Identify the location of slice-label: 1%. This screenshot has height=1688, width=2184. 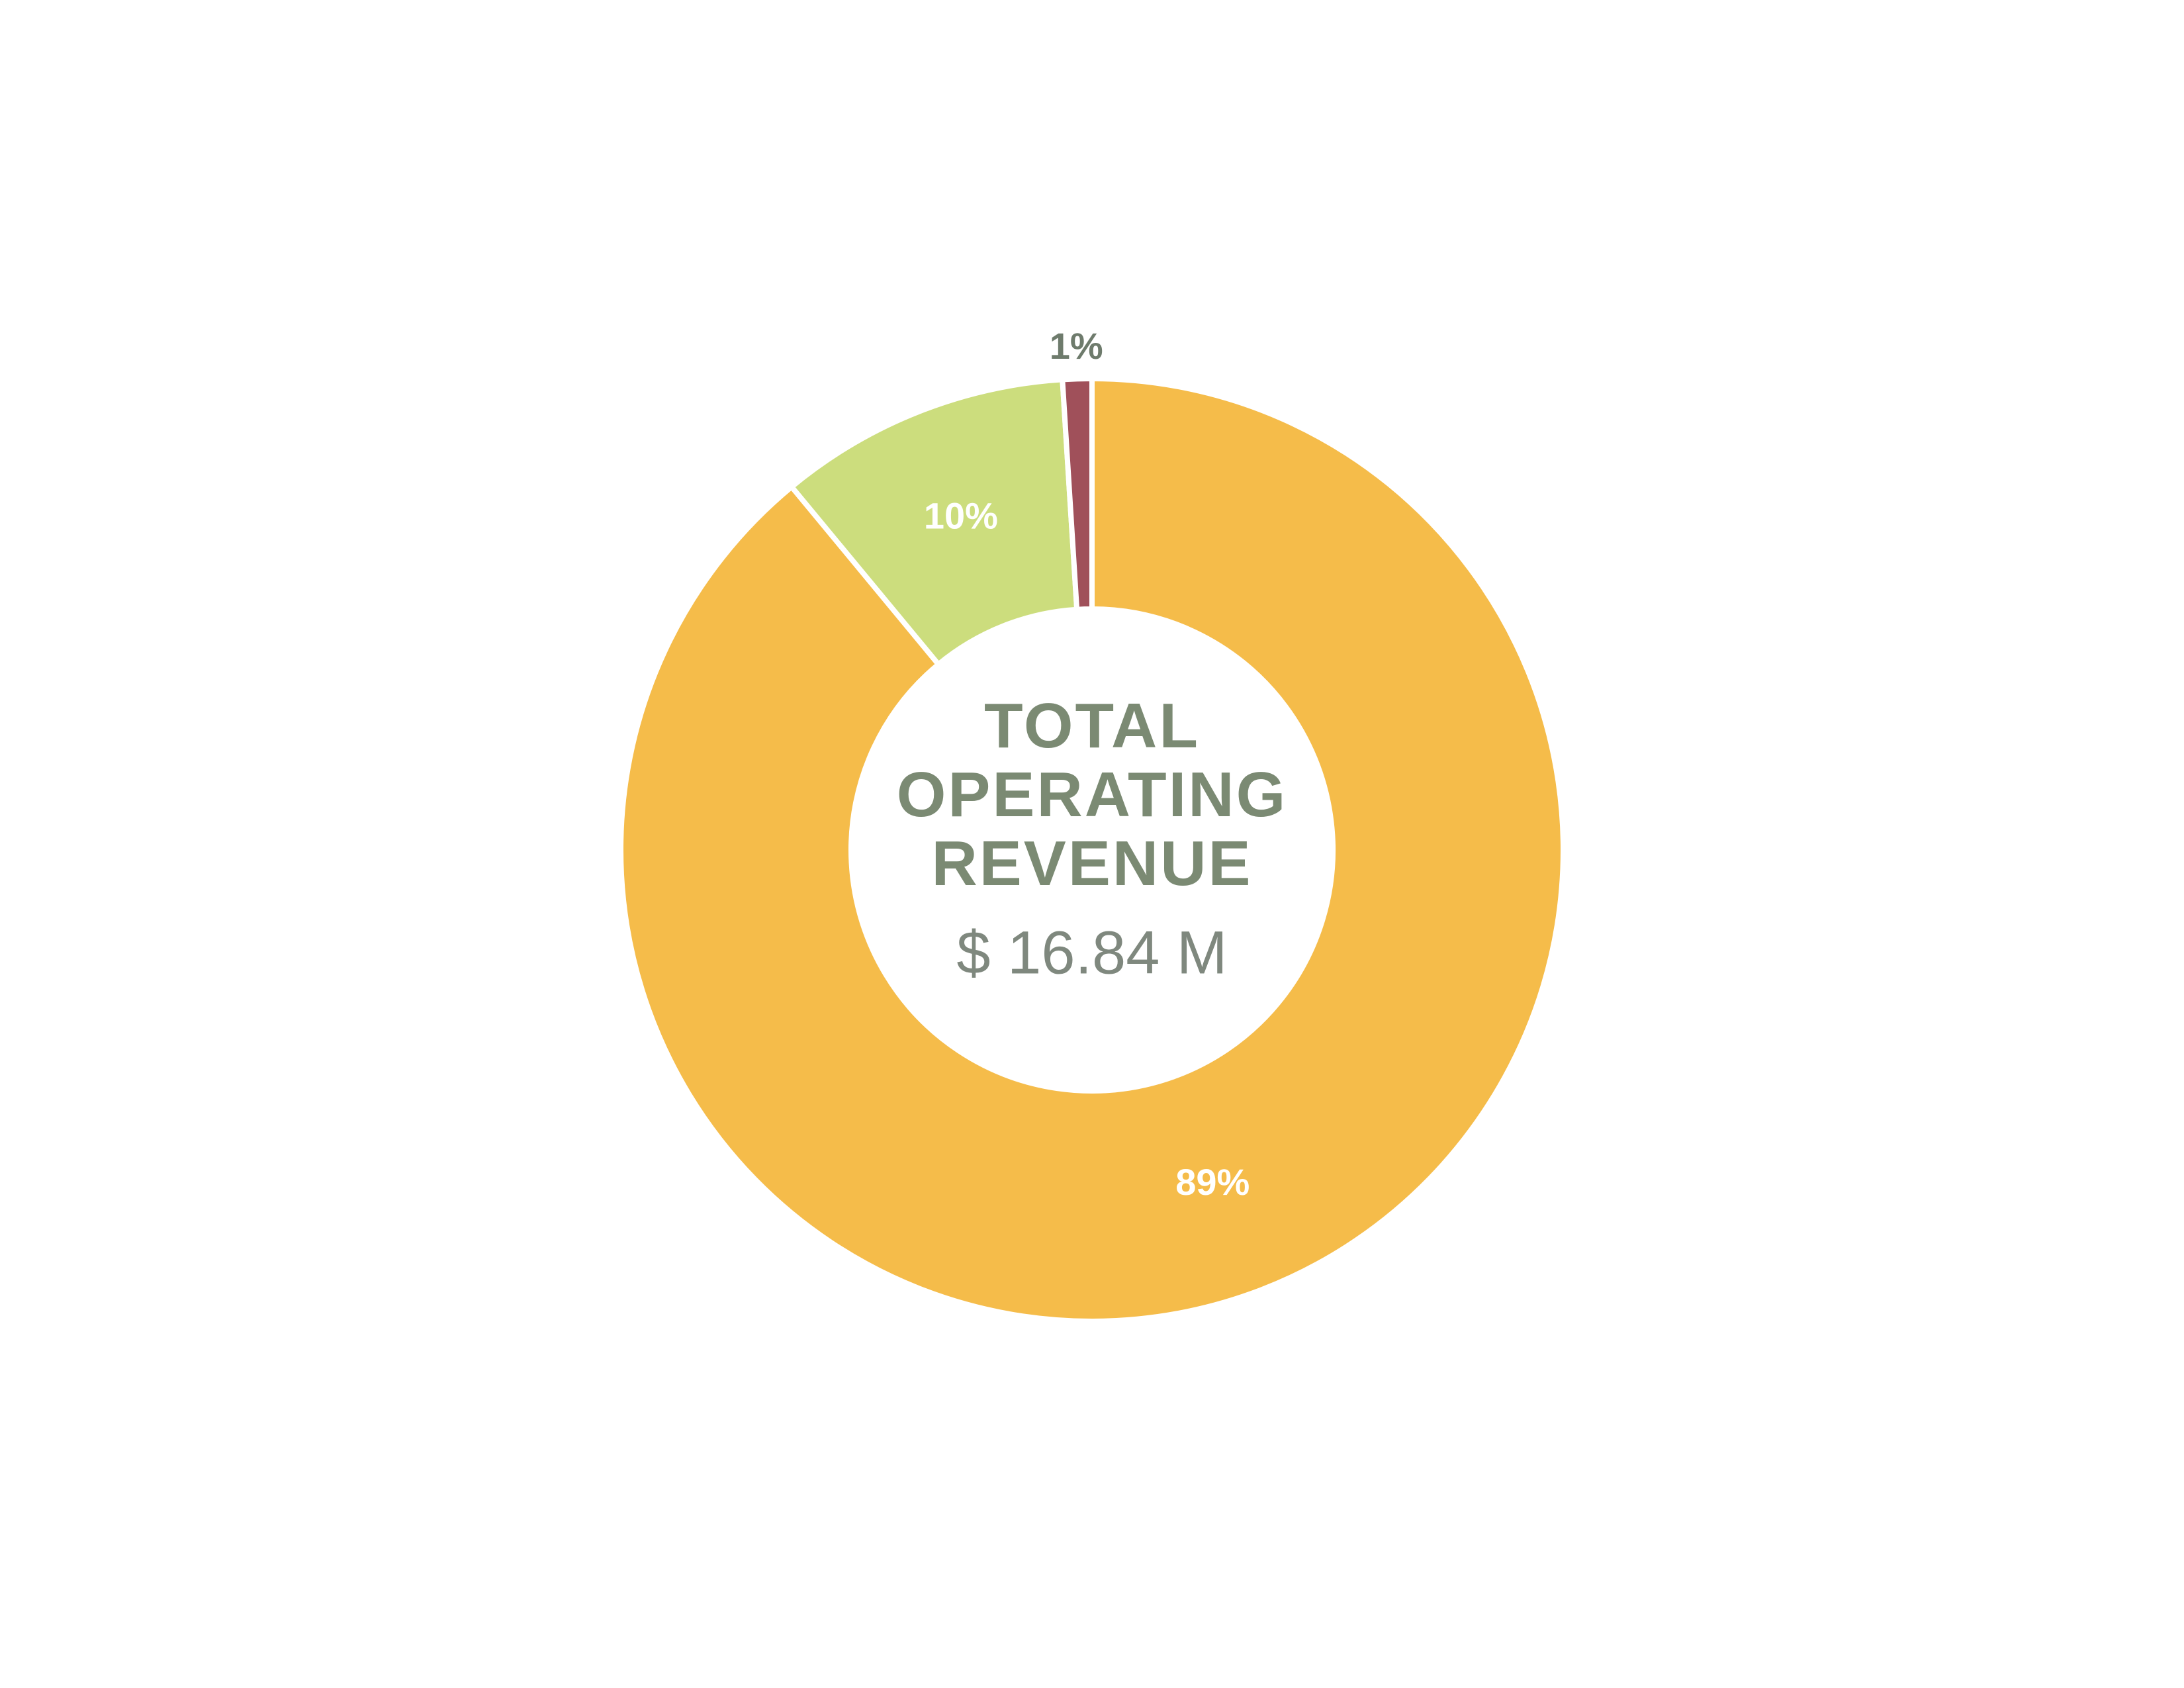
(1076, 346).